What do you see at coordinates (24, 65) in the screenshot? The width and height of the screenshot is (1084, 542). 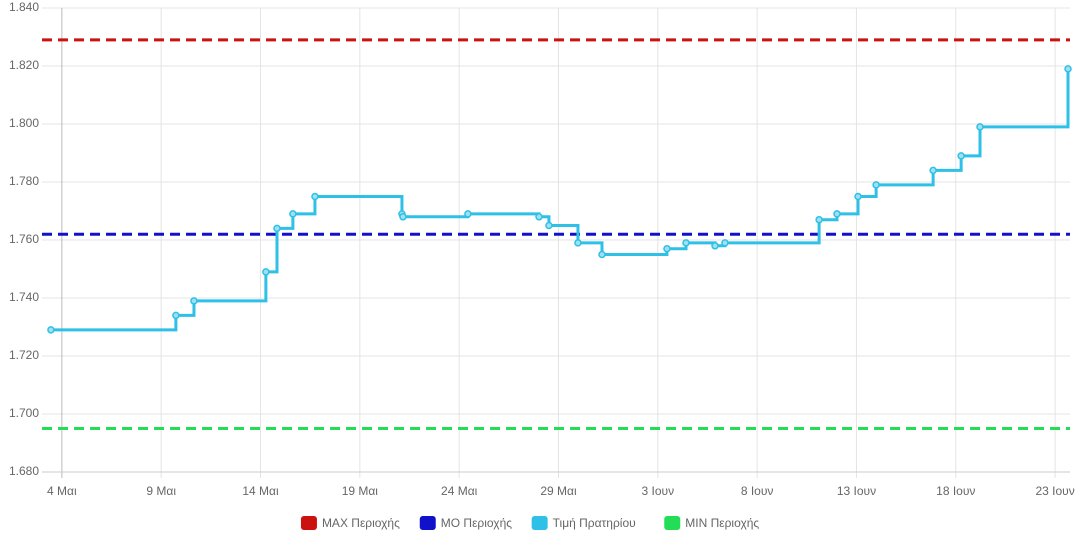 I see `y-tick-label: 1.820` at bounding box center [24, 65].